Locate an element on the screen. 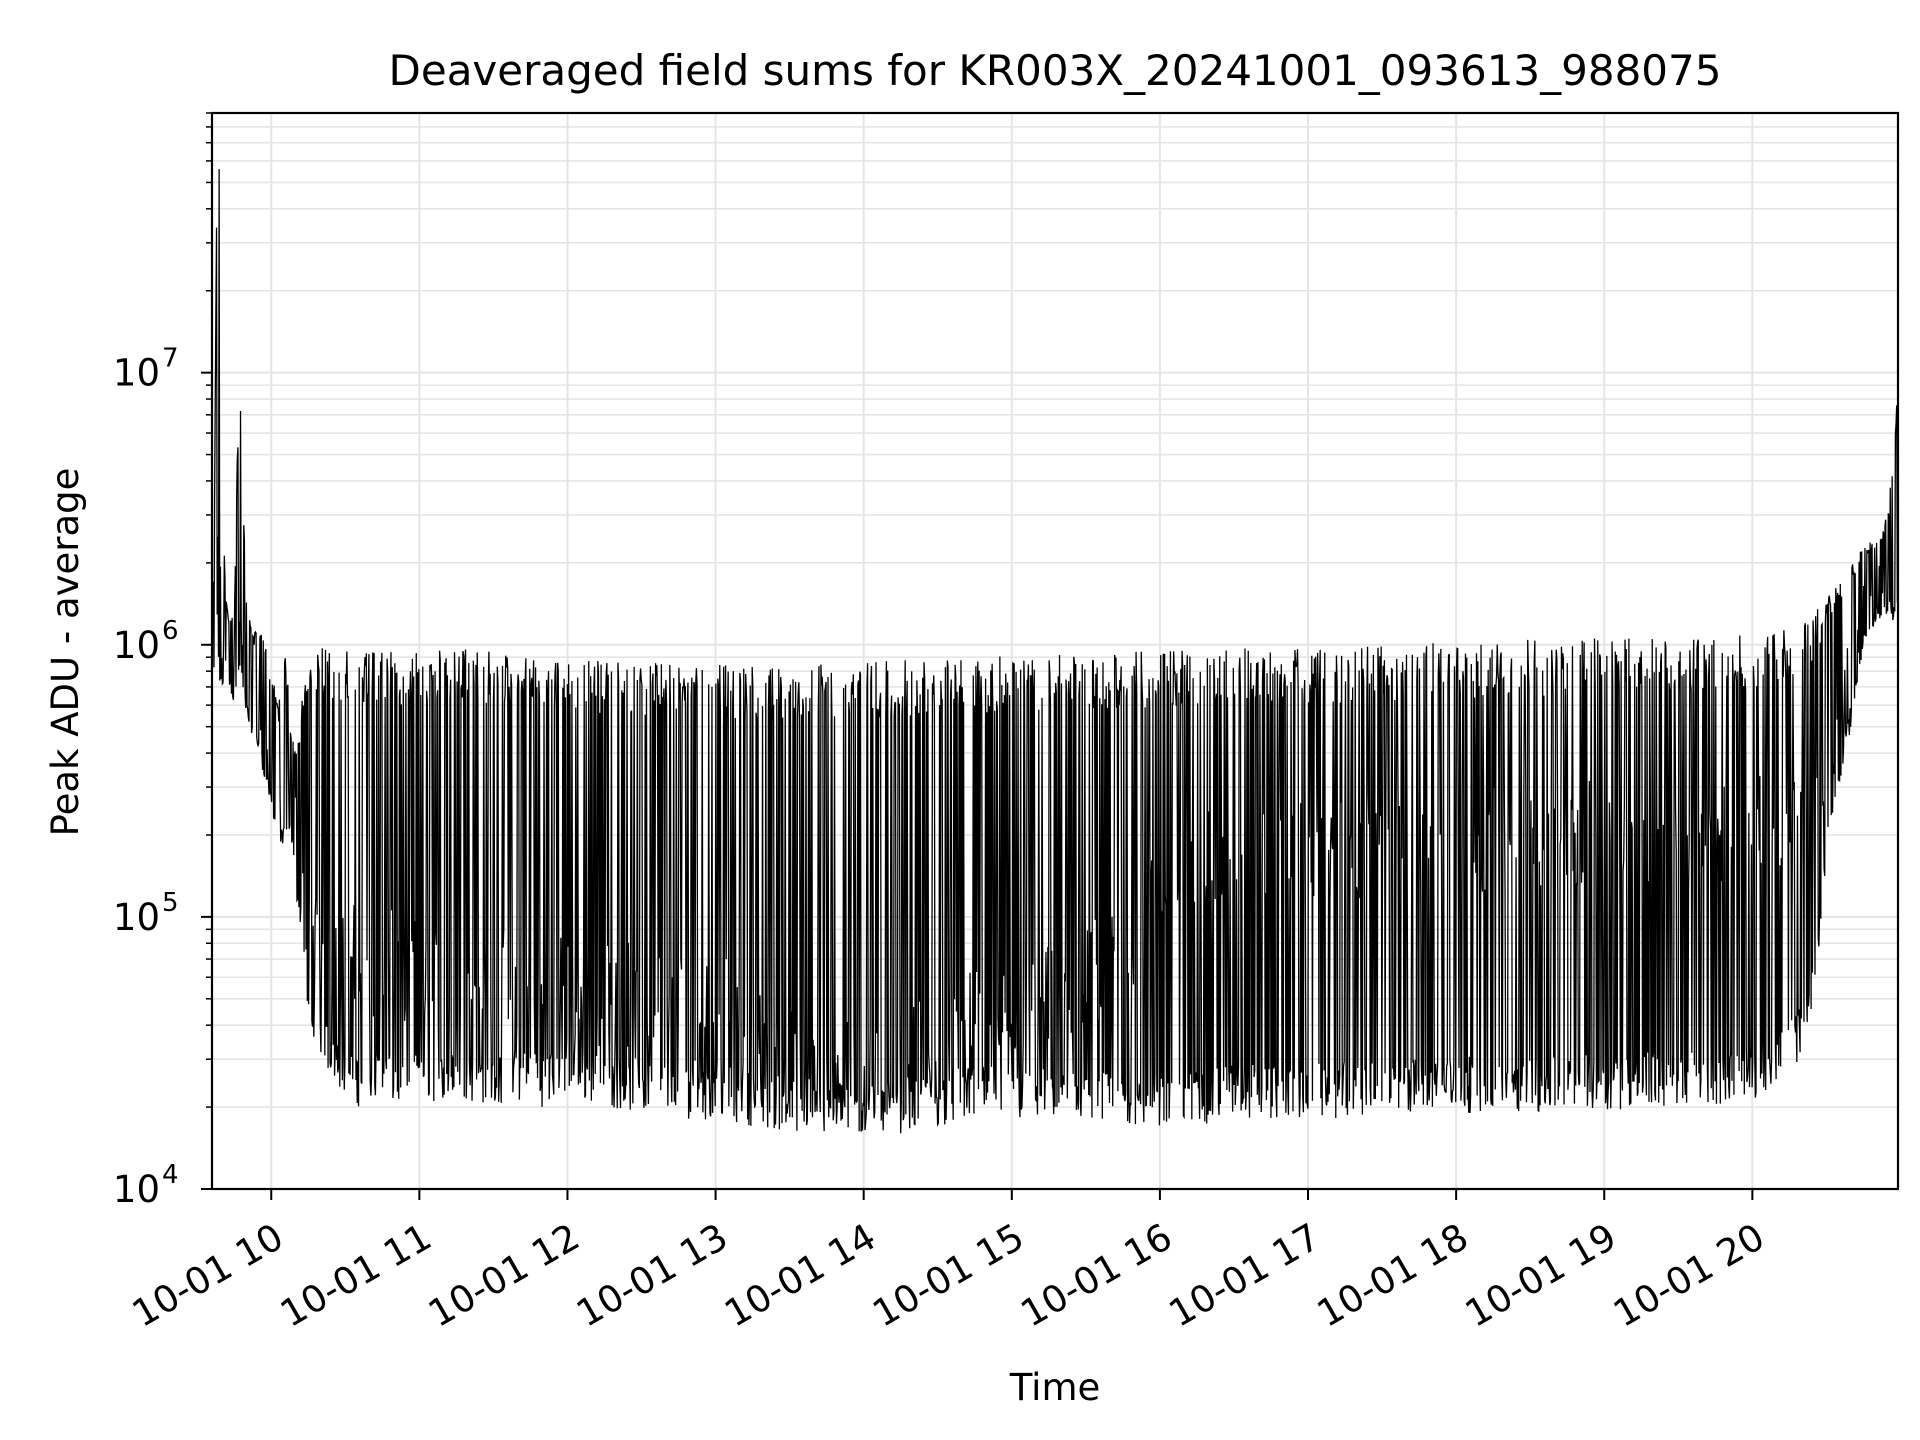  y-tick-exponent: 6 is located at coordinates (170, 631).